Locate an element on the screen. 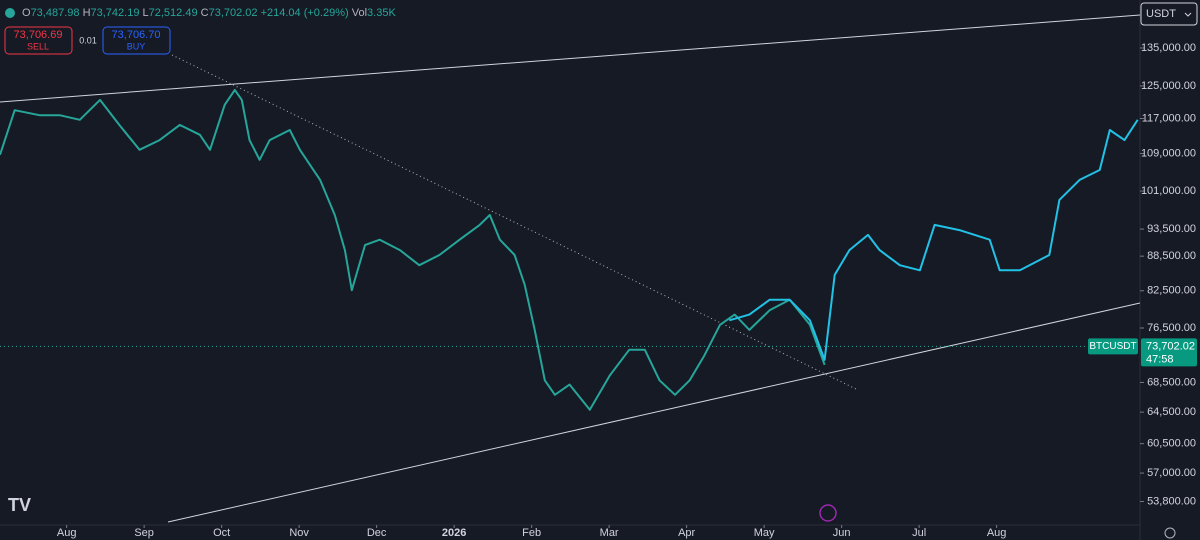  price-label: 73,702.02 is located at coordinates (1170, 346).